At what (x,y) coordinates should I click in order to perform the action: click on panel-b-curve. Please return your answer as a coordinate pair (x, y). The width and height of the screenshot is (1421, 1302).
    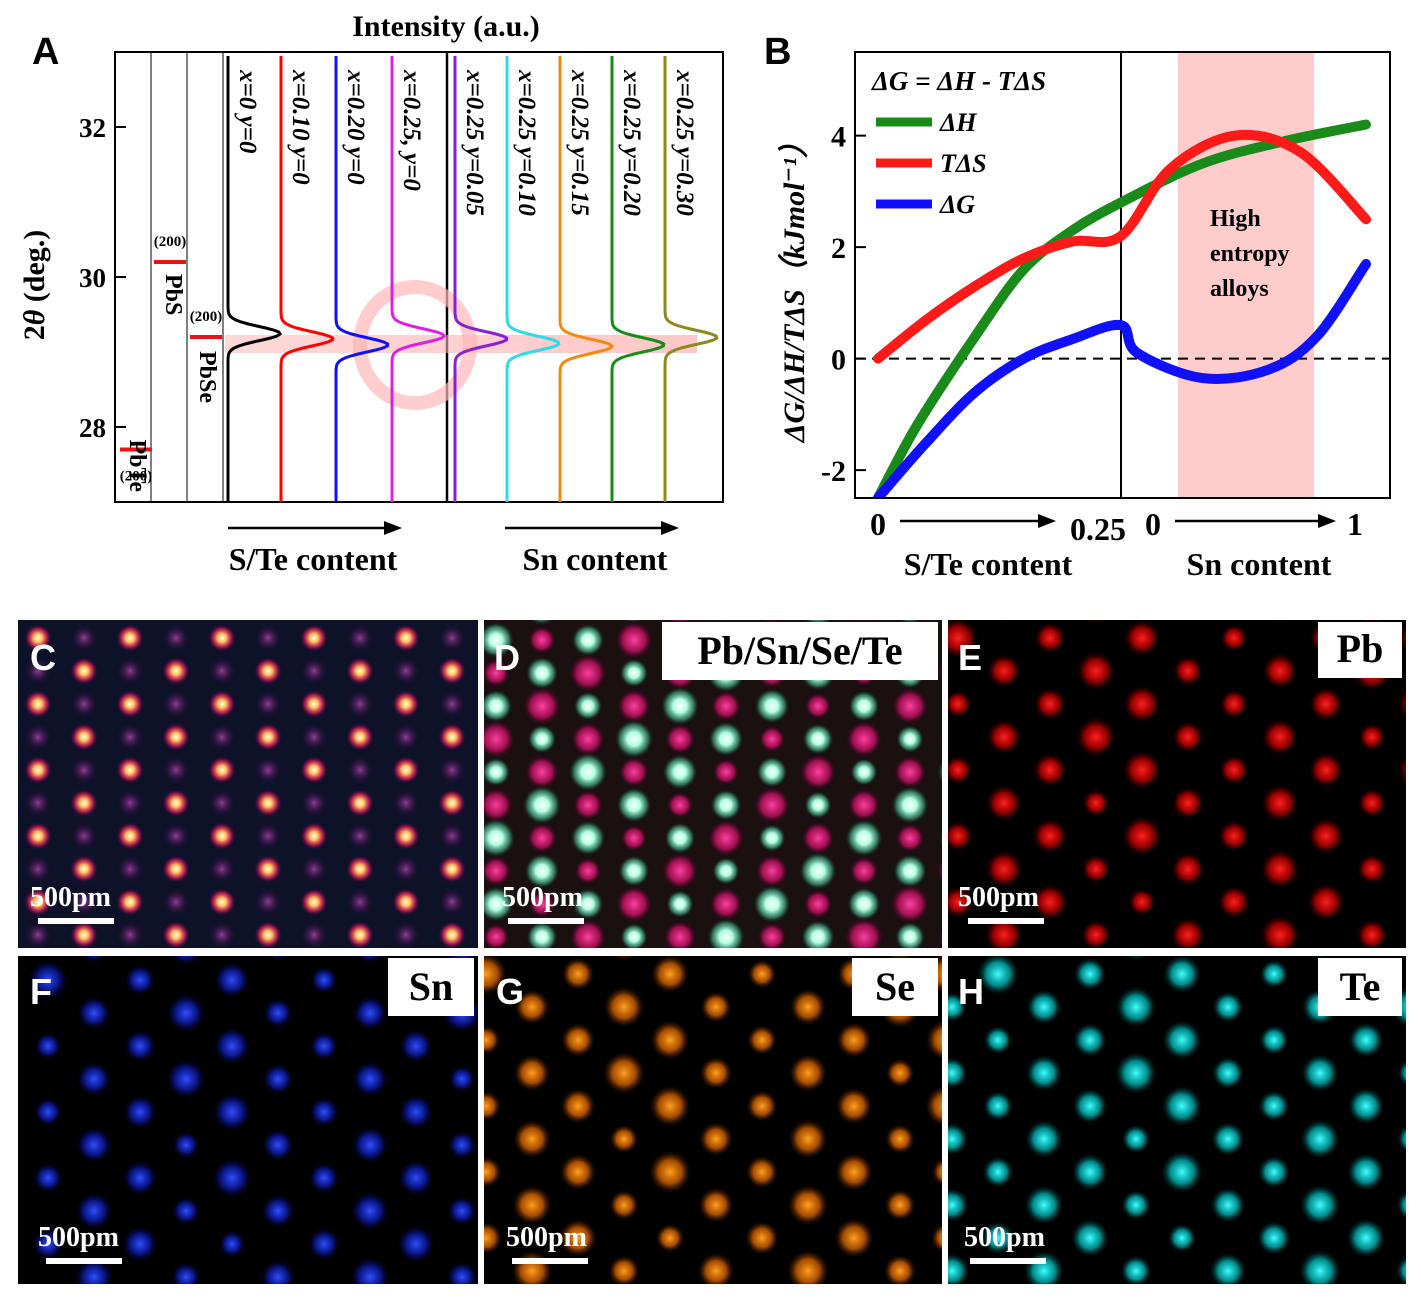
    Looking at the image, I should click on (1122, 308).